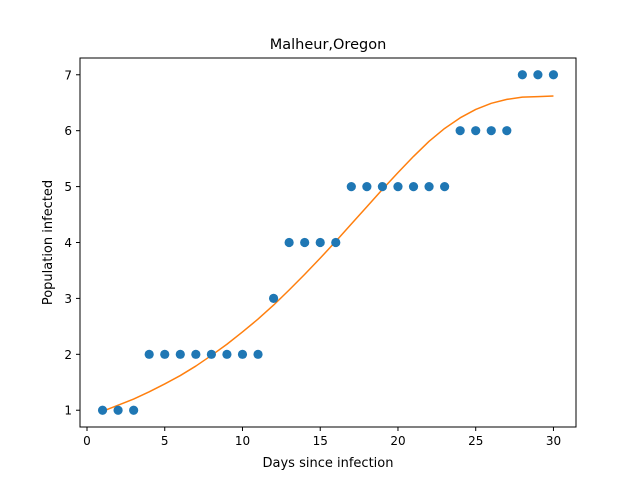 The image size is (640, 480). Describe the element at coordinates (68, 131) in the screenshot. I see `y-tick-label: 6` at that location.